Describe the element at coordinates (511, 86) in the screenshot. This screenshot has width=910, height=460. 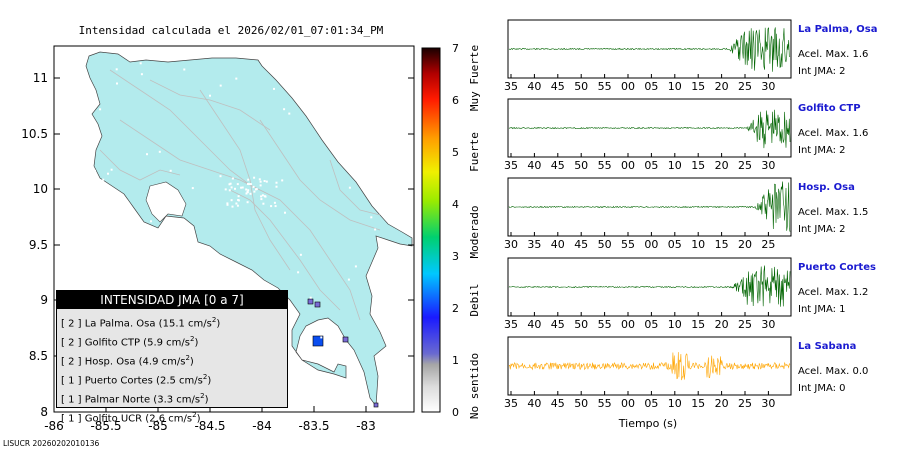
I see `time-tick-label: 35` at that location.